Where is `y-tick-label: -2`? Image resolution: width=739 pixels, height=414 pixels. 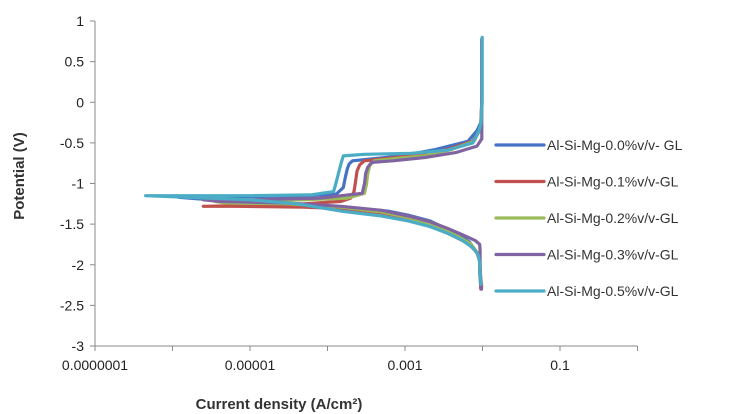
y-tick-label: -2 is located at coordinates (78, 265).